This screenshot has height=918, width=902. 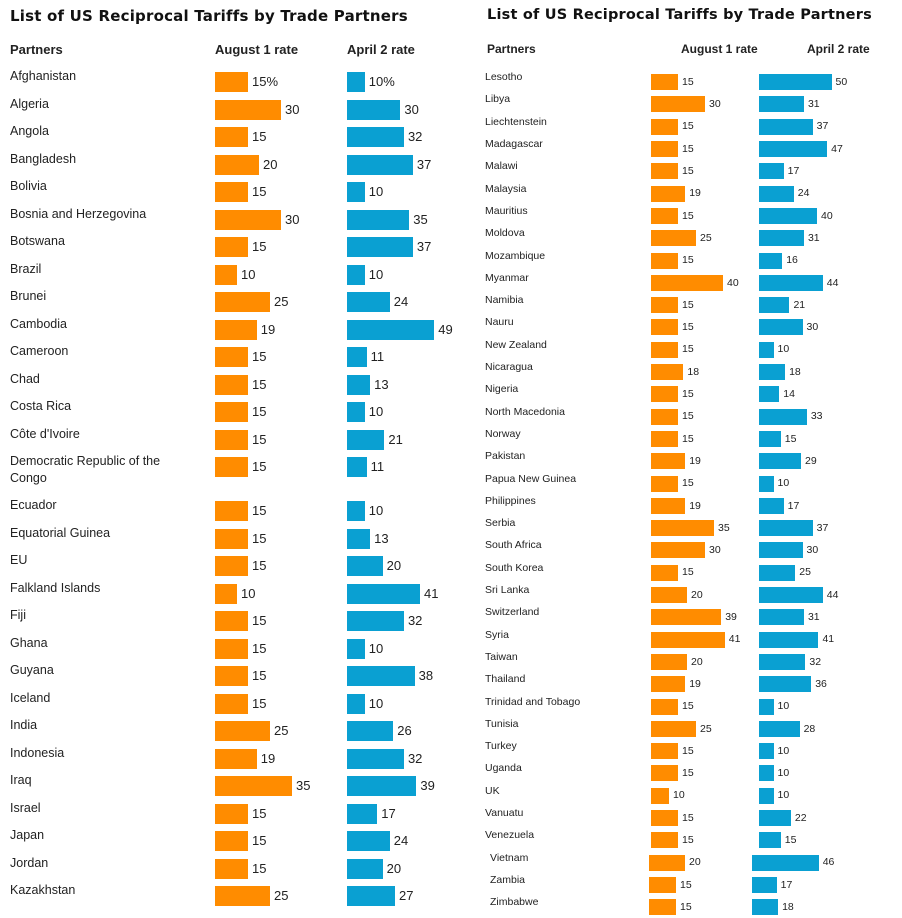 I want to click on partner-name: Vanuatu, so click(x=504, y=813).